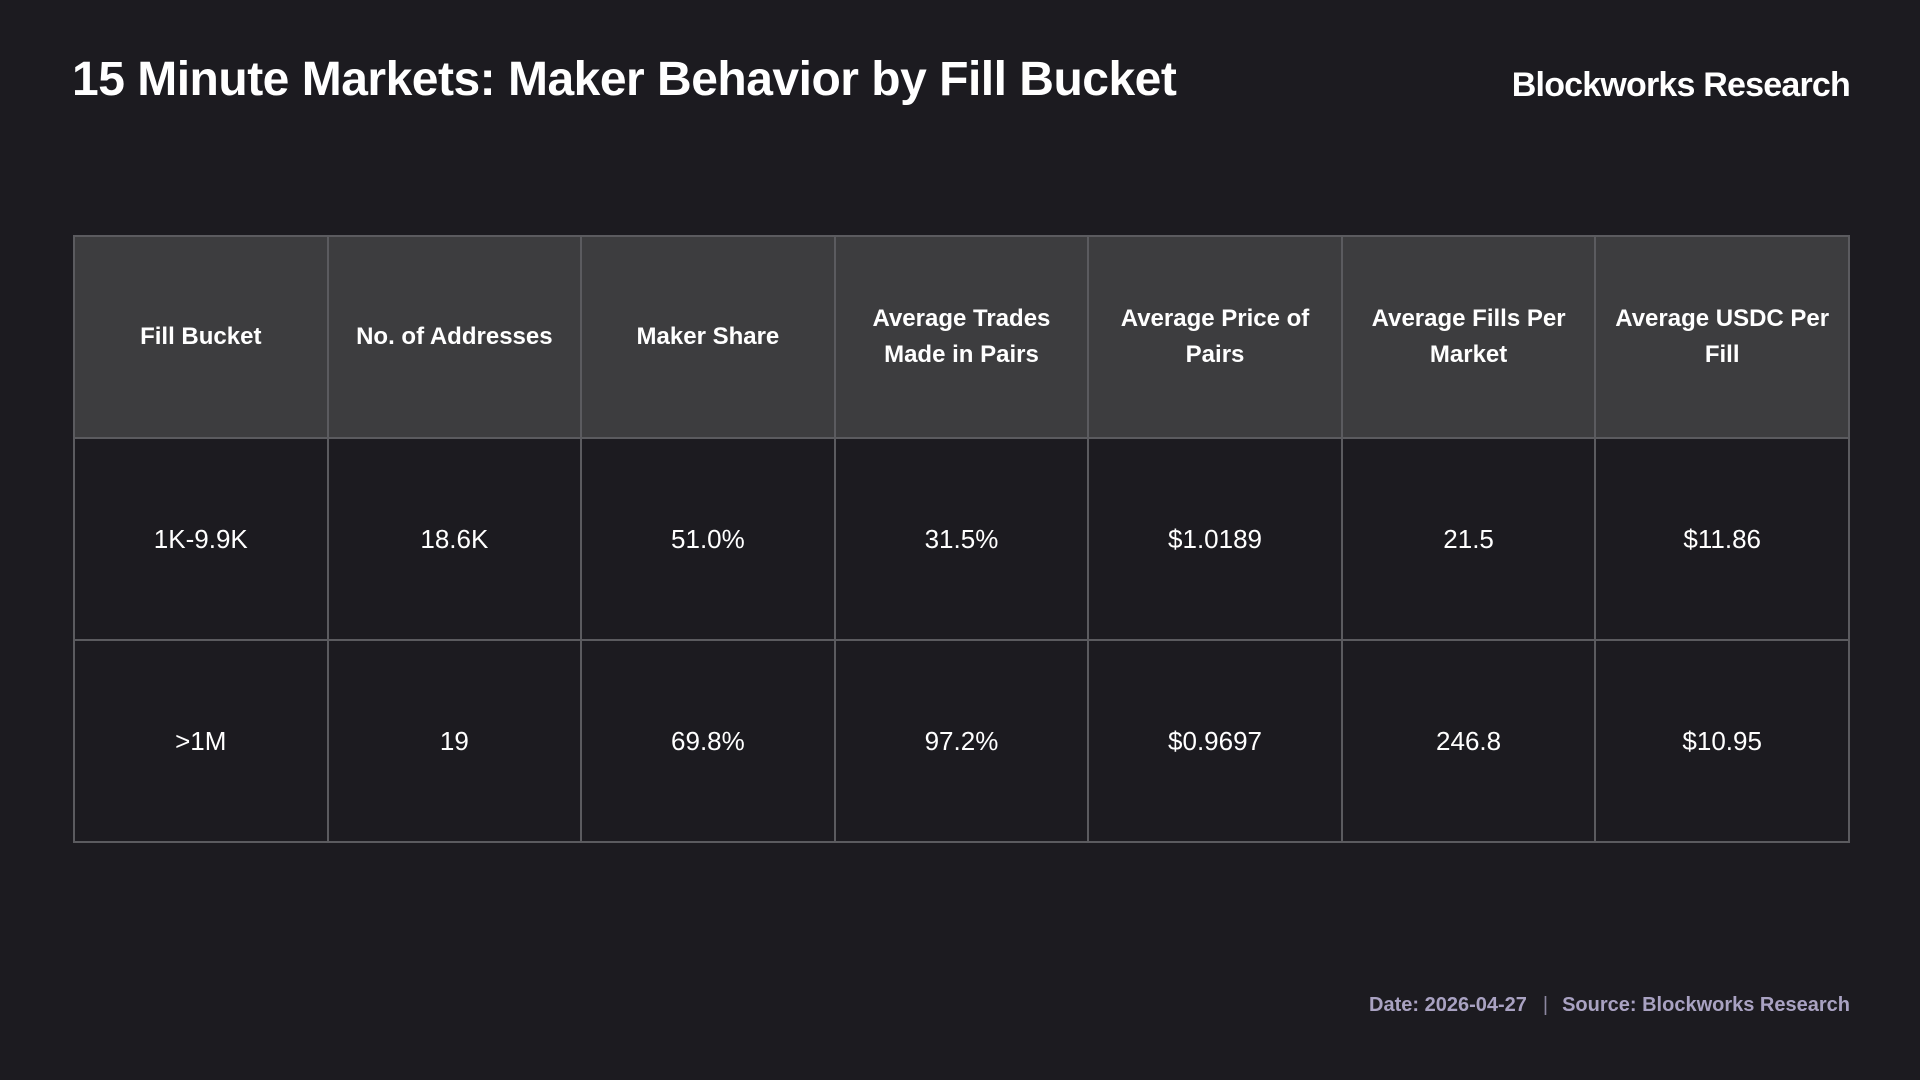 The height and width of the screenshot is (1080, 1920). Describe the element at coordinates (454, 337) in the screenshot. I see `column-header-no-of-addresses: No. of Addresses` at that location.